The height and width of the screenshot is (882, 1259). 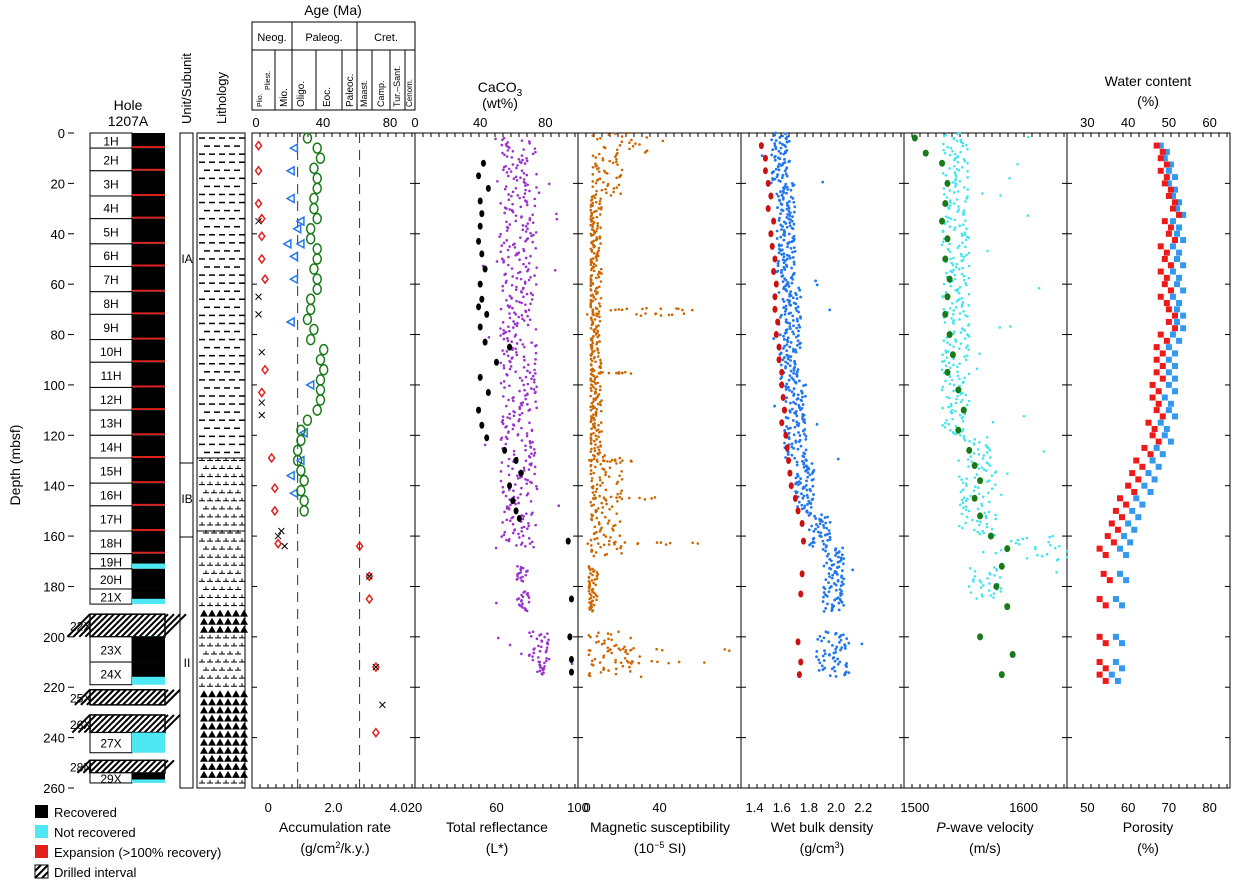 What do you see at coordinates (54, 486) in the screenshot?
I see `depth-tick-label: 140` at bounding box center [54, 486].